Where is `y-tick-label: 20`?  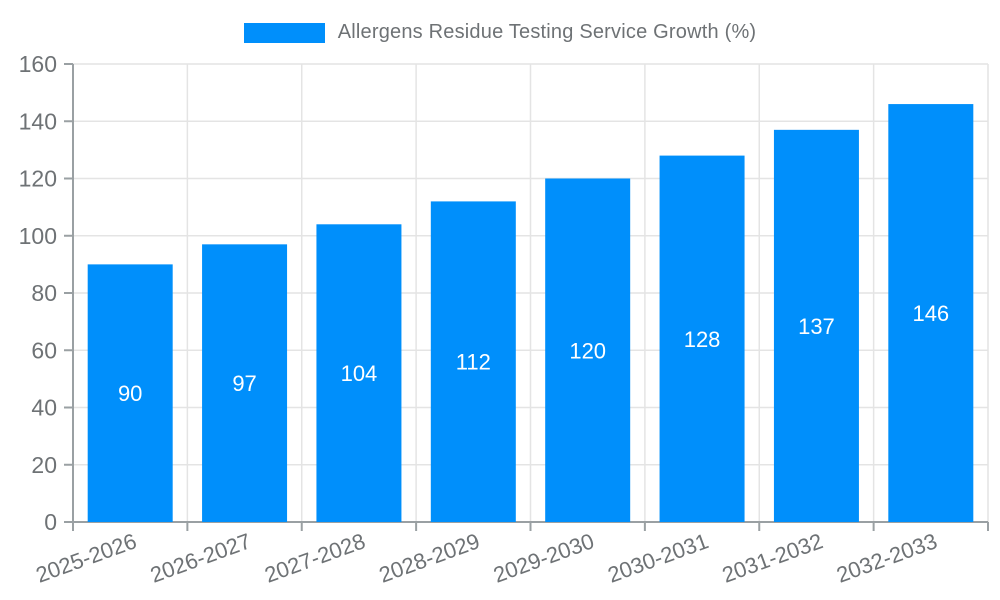
y-tick-label: 20 is located at coordinates (44, 465).